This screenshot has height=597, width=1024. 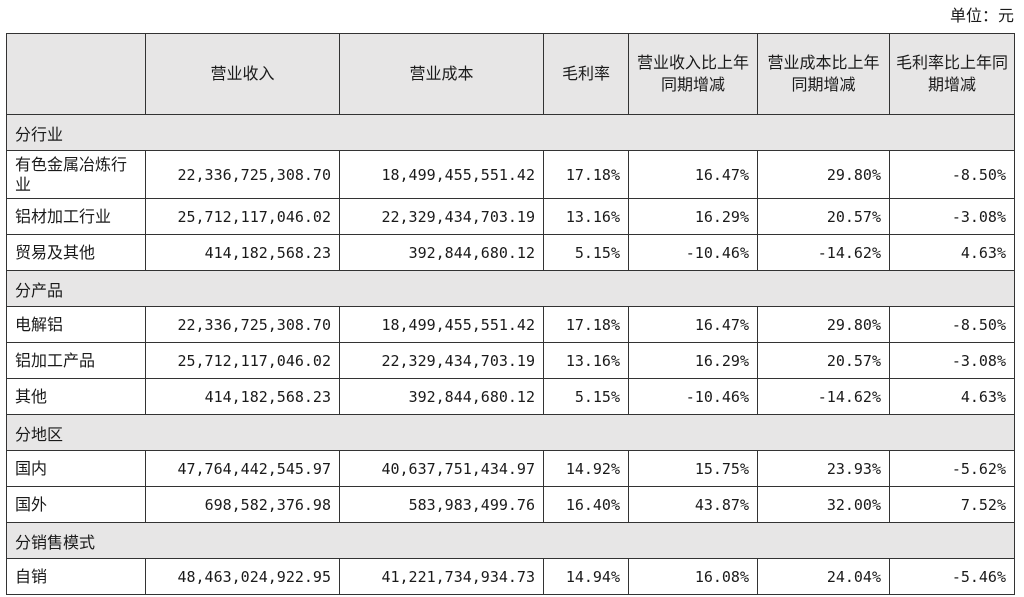 I want to click on header-cell: 营业成本, so click(x=441, y=74).